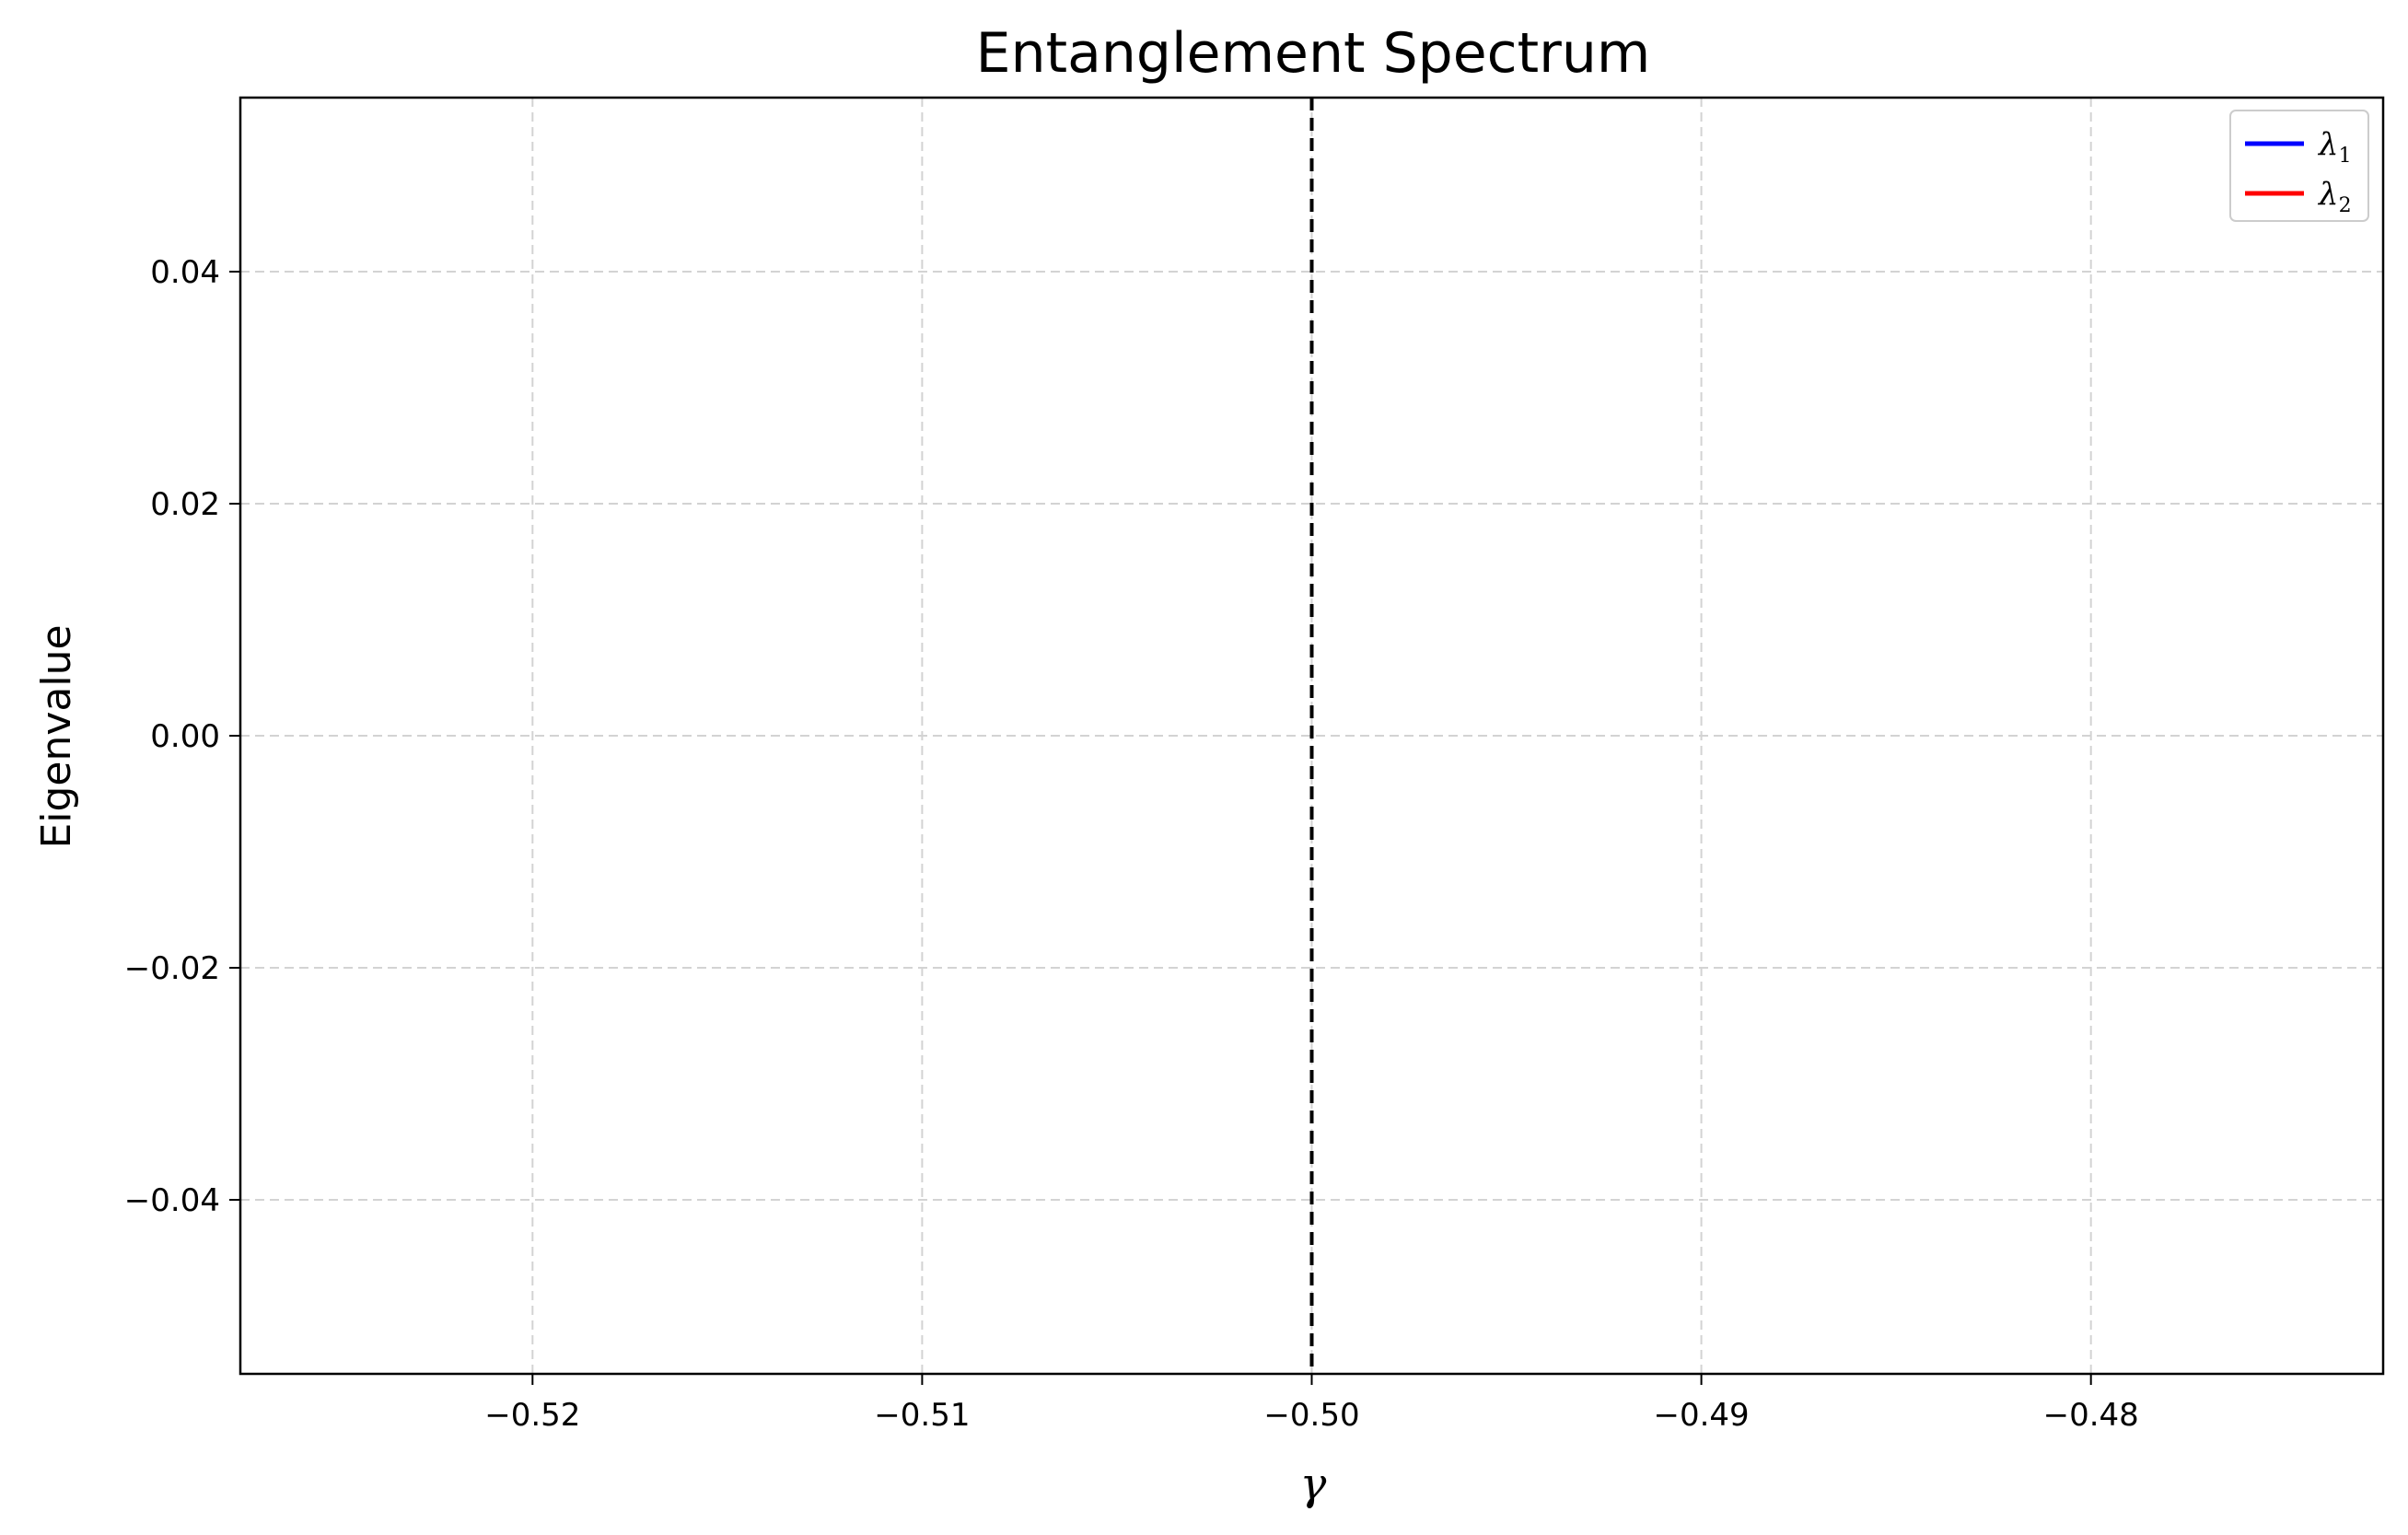 This screenshot has height=1535, width=2408. Describe the element at coordinates (185, 272) in the screenshot. I see `y-tick-label: 0.04` at that location.